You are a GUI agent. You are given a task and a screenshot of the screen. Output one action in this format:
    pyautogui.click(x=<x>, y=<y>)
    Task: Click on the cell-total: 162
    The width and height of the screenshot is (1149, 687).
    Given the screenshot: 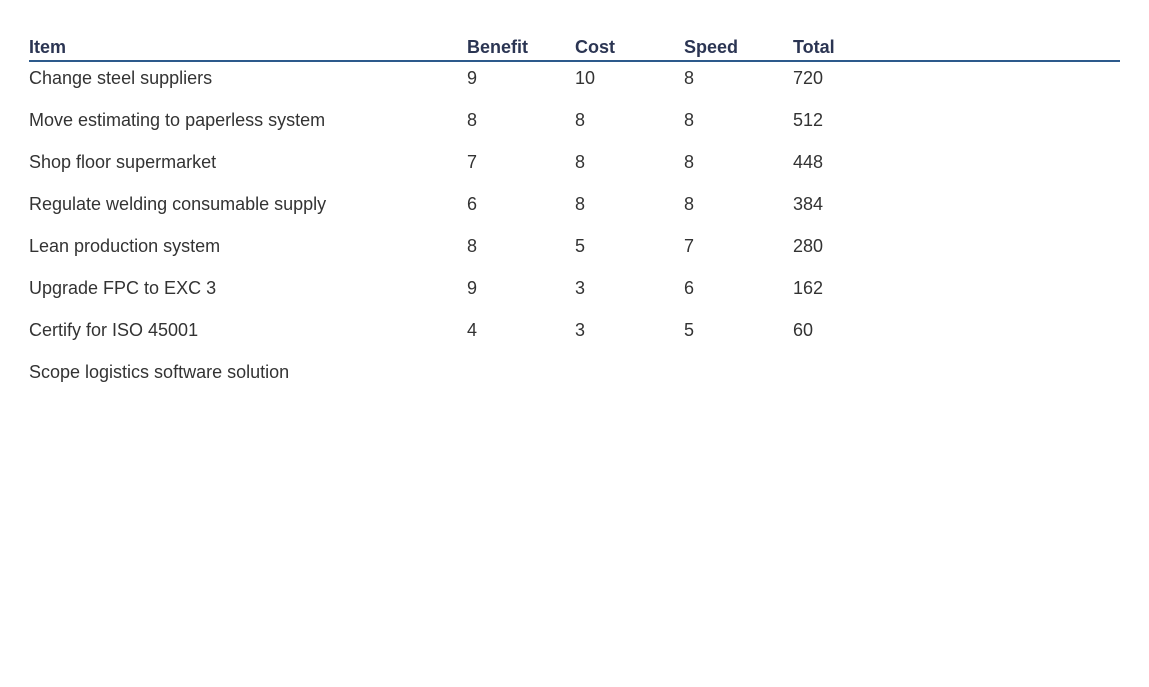 What is the action you would take?
    pyautogui.click(x=808, y=288)
    